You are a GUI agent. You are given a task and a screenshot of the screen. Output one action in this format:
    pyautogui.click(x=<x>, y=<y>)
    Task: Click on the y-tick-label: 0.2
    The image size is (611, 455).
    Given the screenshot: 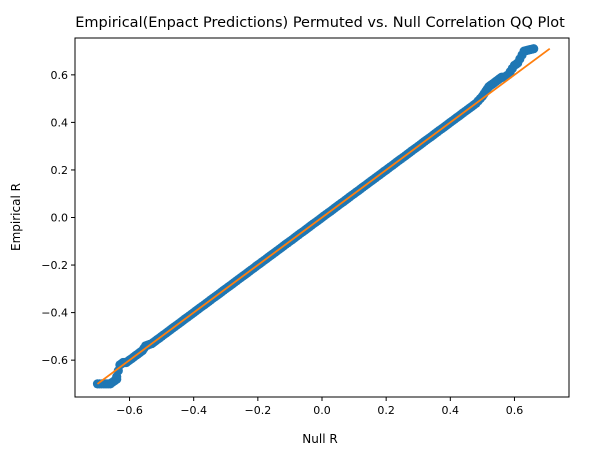 What is the action you would take?
    pyautogui.click(x=60, y=170)
    